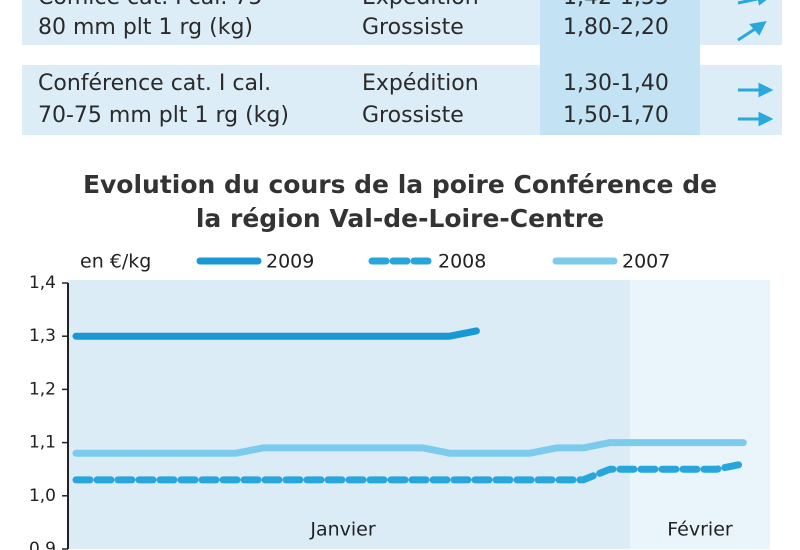  Describe the element at coordinates (620, 67) in the screenshot. I see `price-column` at that location.